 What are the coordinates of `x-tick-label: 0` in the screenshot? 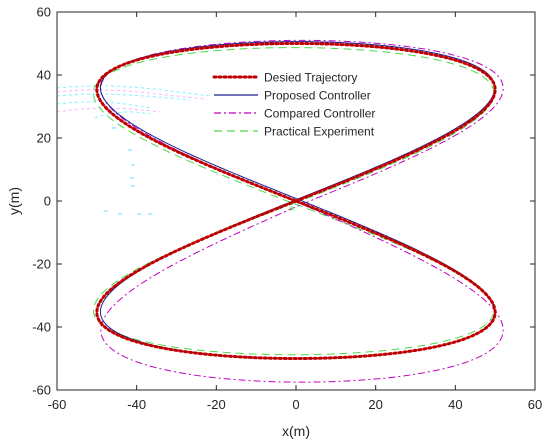 It's located at (295, 404).